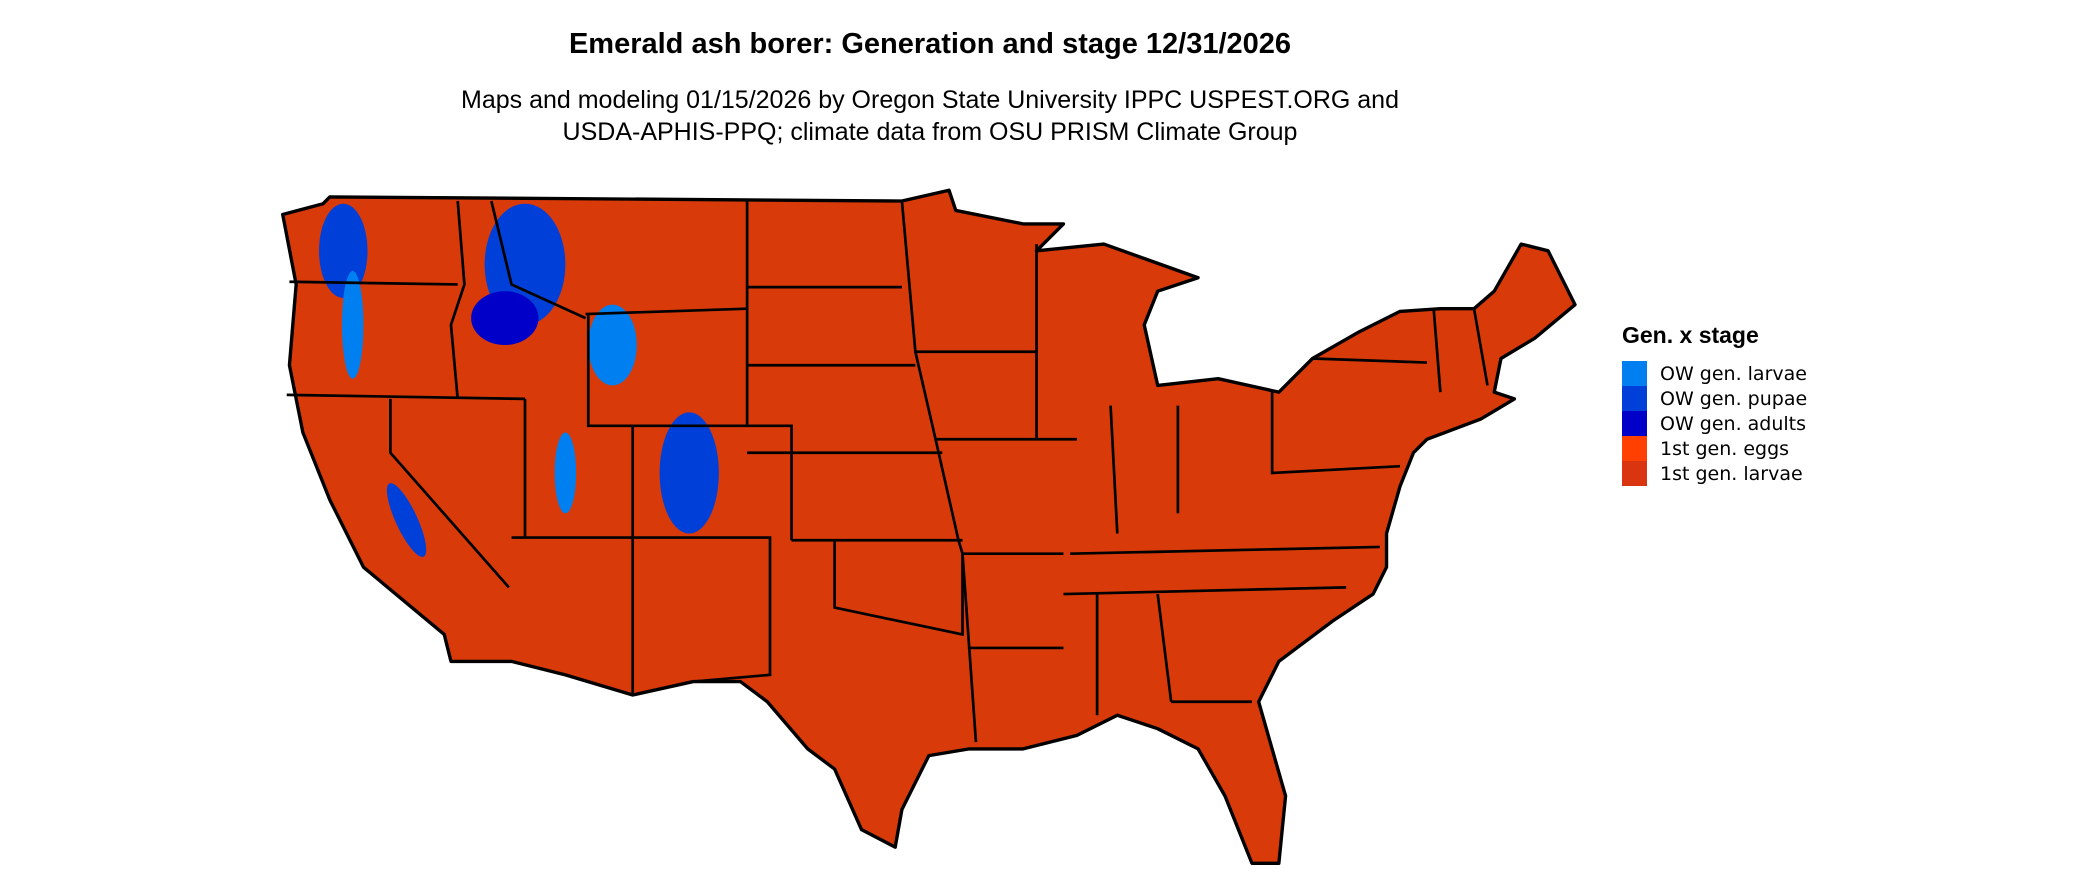  What do you see at coordinates (352, 325) in the screenshot?
I see `patch-cascades-light` at bounding box center [352, 325].